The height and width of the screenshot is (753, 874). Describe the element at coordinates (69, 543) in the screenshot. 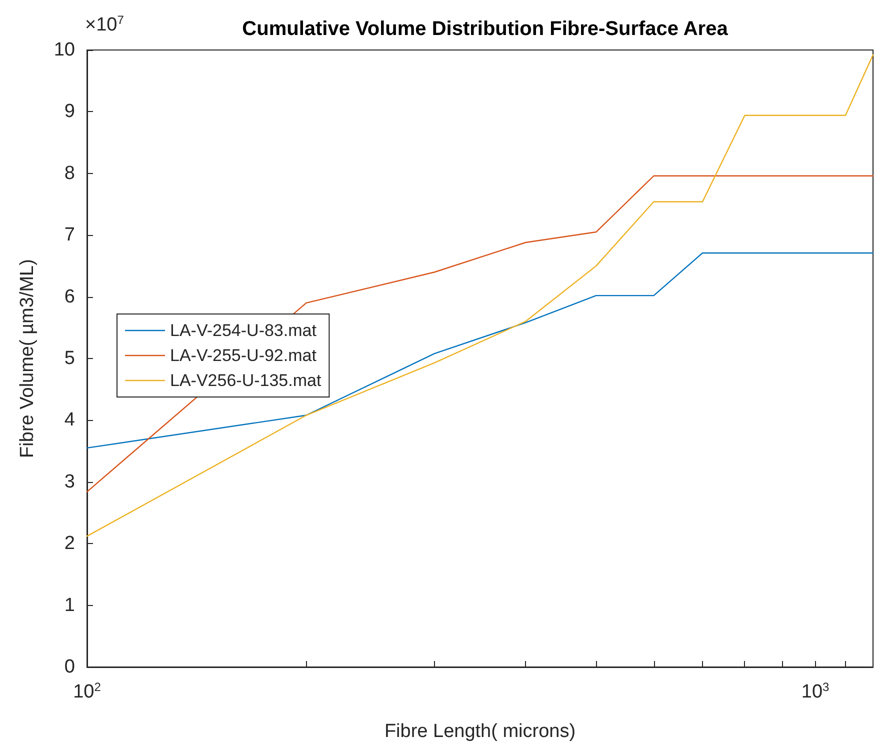

I see `y-tick-label: 2` at that location.